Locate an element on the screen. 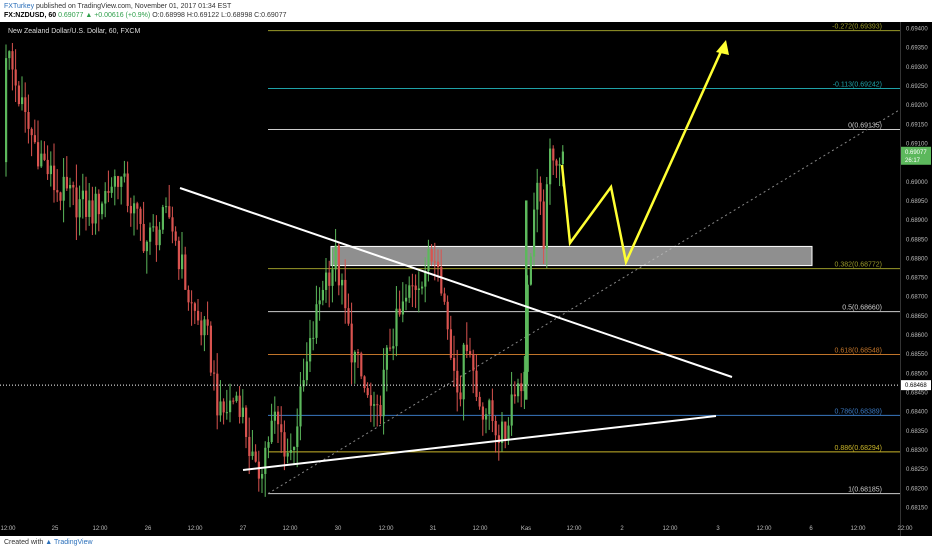 The height and width of the screenshot is (550, 932). tradingview-link: TradingView is located at coordinates (73, 542).